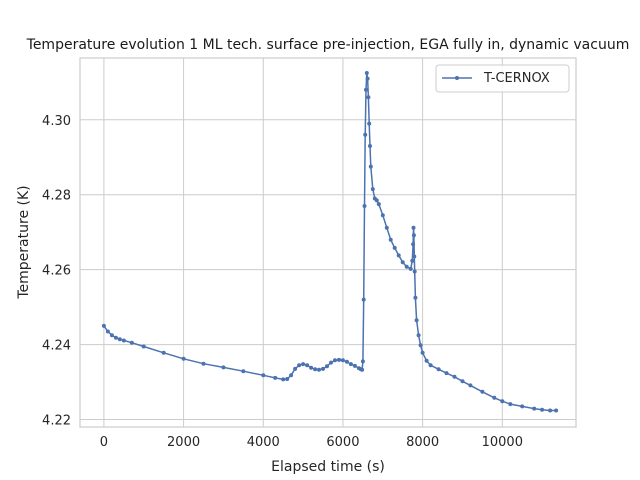  Describe the element at coordinates (328, 467) in the screenshot. I see `x-axis-label: Elapsed time (s)` at that location.